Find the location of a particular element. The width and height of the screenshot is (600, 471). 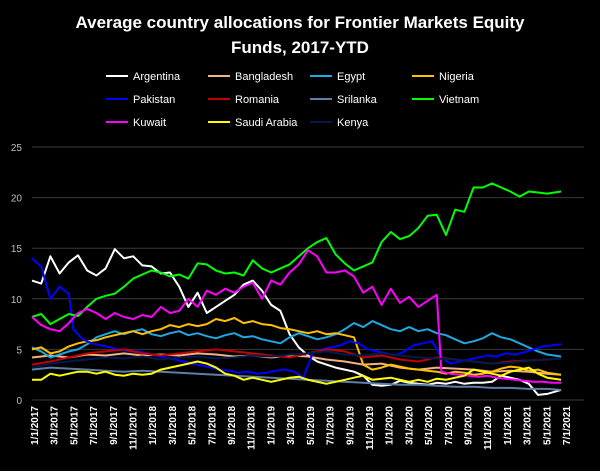

legend-entry-vietnam: Vietnam is located at coordinates (445, 100).